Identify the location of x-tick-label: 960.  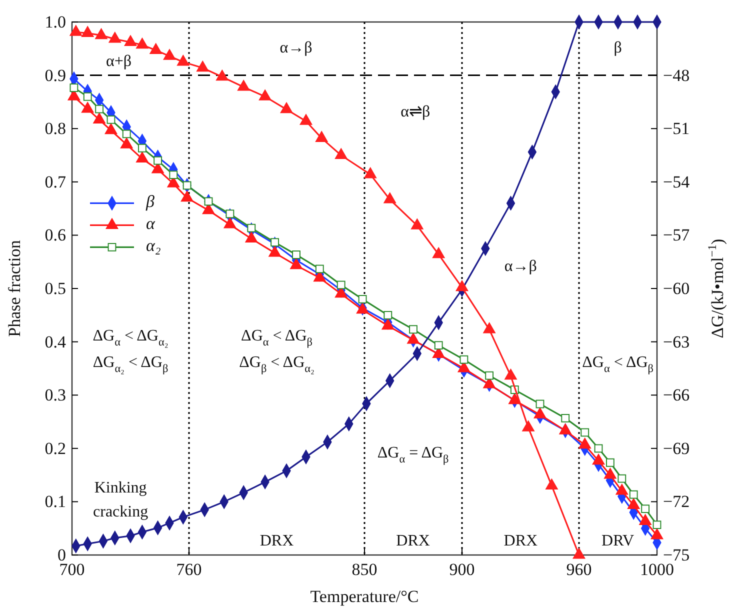
(579, 570).